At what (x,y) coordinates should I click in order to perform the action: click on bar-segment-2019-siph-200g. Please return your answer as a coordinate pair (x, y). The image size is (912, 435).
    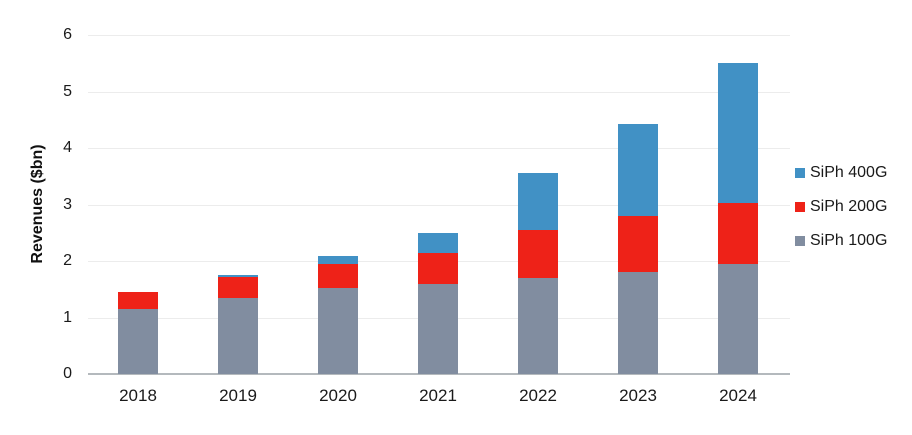
    Looking at the image, I should click on (238, 287).